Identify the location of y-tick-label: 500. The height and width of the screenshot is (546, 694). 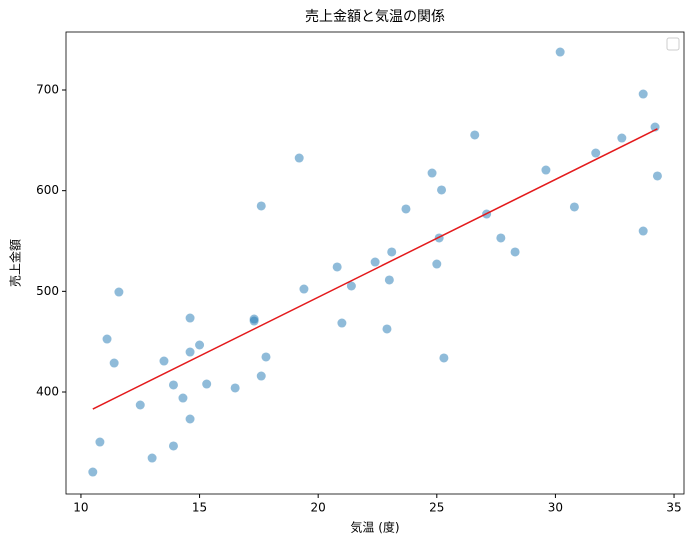
(47, 291).